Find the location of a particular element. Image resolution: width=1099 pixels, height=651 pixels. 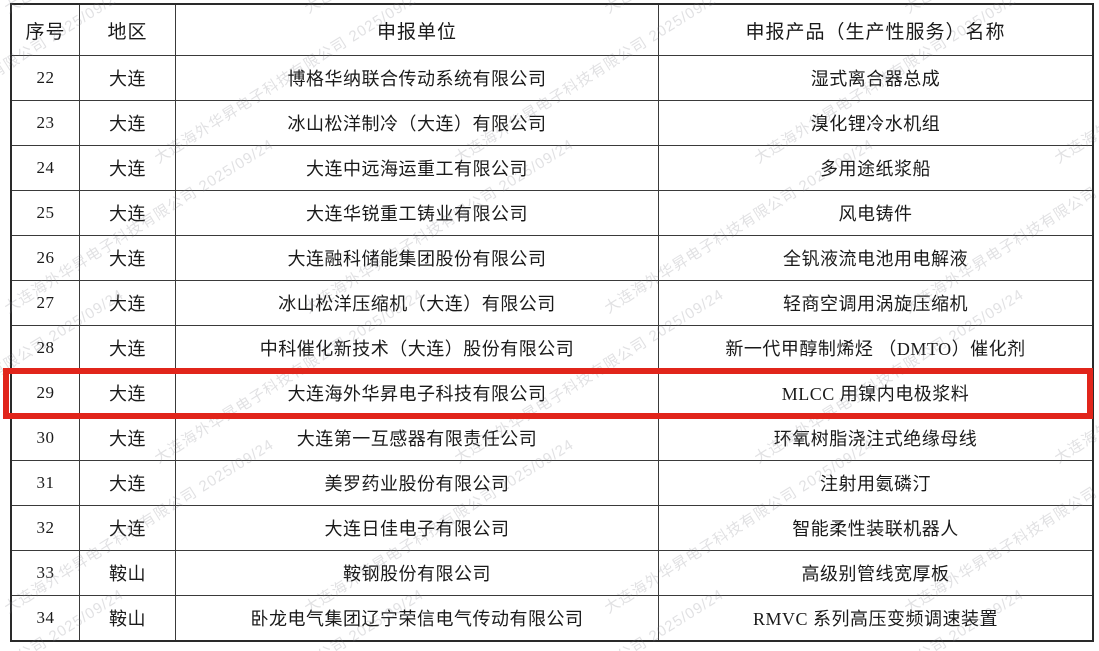

cell-product: 新一代甲醇制烯烃 （DMTO）催化剂 is located at coordinates (876, 348).